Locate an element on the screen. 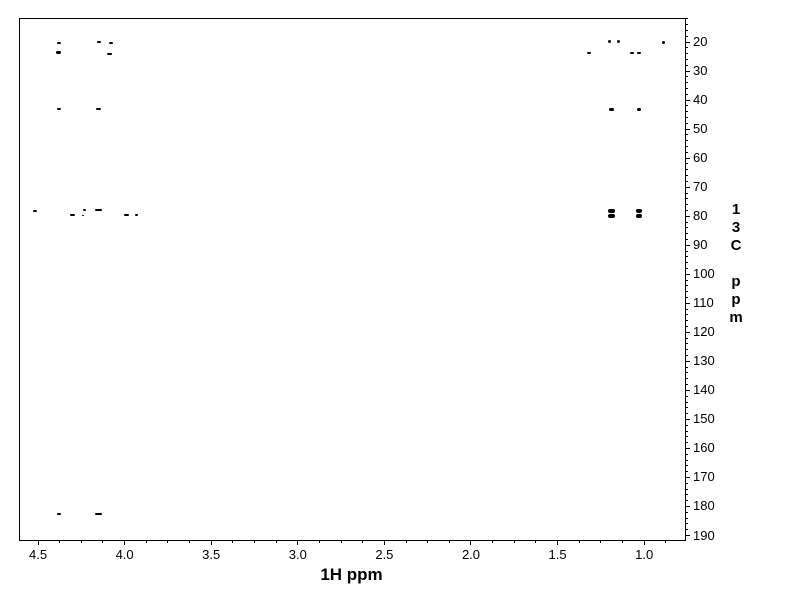 This screenshot has height=612, width=792. y-tick-label: 20 is located at coordinates (700, 42).